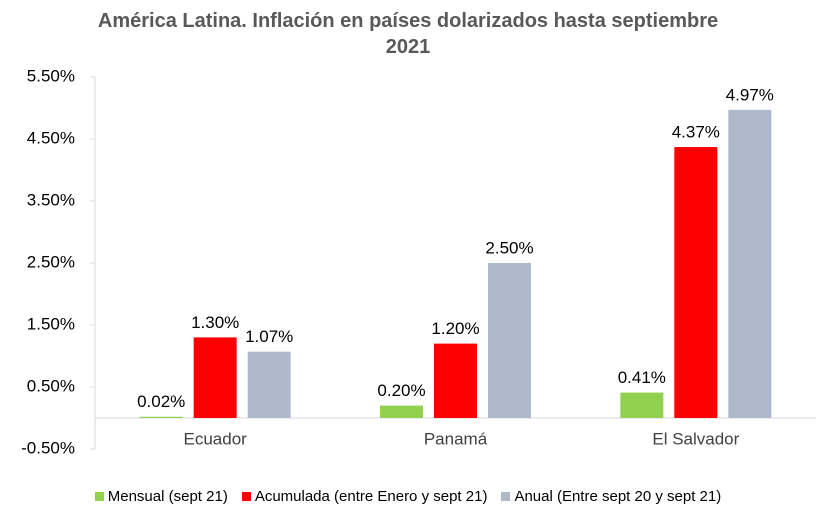 Image resolution: width=816 pixels, height=509 pixels. What do you see at coordinates (48, 447) in the screenshot?
I see `y-tick-label: -0.50%` at bounding box center [48, 447].